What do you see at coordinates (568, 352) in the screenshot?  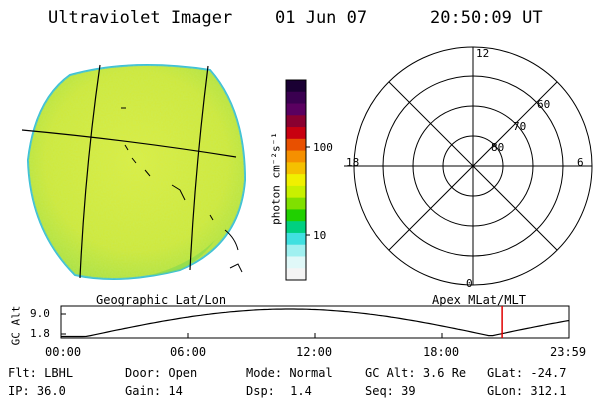 I see `alt-xtick-2359: 23:59` at bounding box center [568, 352].